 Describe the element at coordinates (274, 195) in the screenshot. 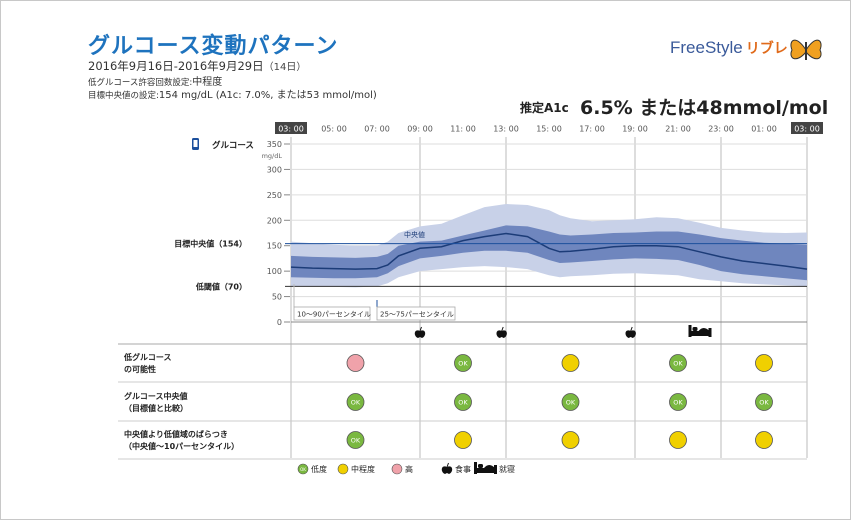

I see `y-tick-label: 250` at that location.